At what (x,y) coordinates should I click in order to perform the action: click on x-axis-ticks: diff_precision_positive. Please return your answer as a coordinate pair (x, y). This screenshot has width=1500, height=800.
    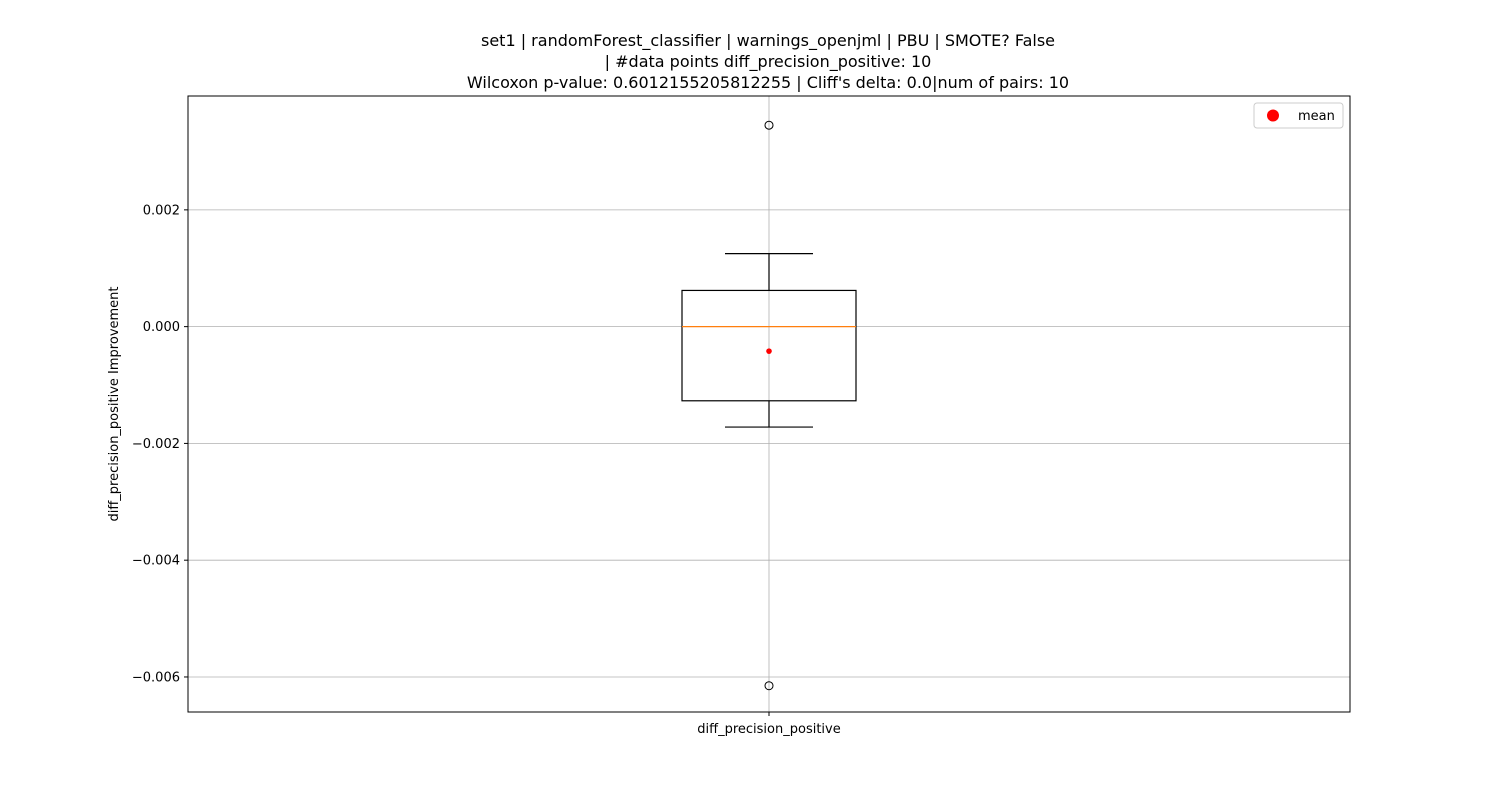
    Looking at the image, I should click on (769, 724).